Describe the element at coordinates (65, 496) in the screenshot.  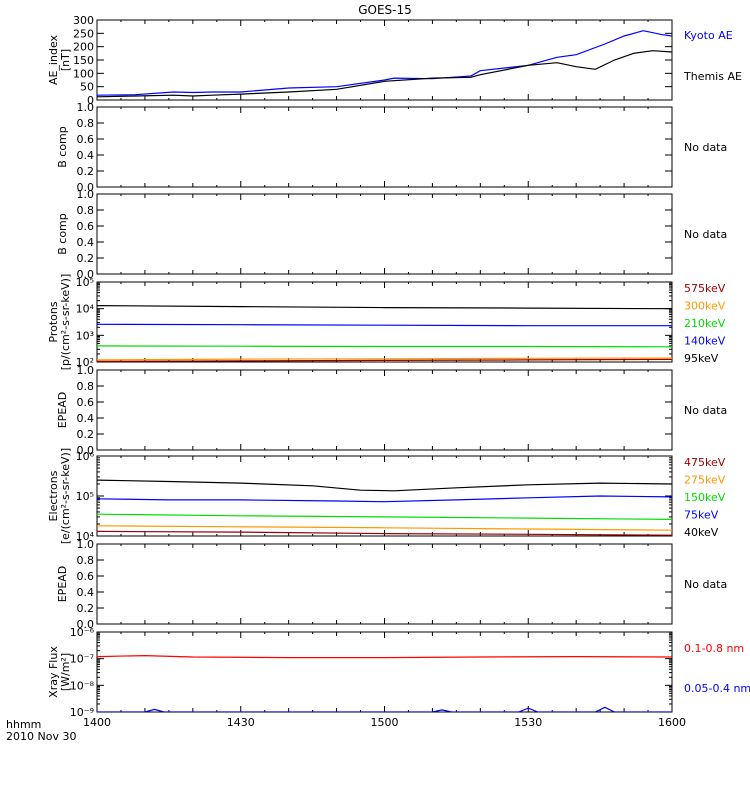
I see `y-axis-label: [e/(cm²-s-sr-keV)]` at that location.